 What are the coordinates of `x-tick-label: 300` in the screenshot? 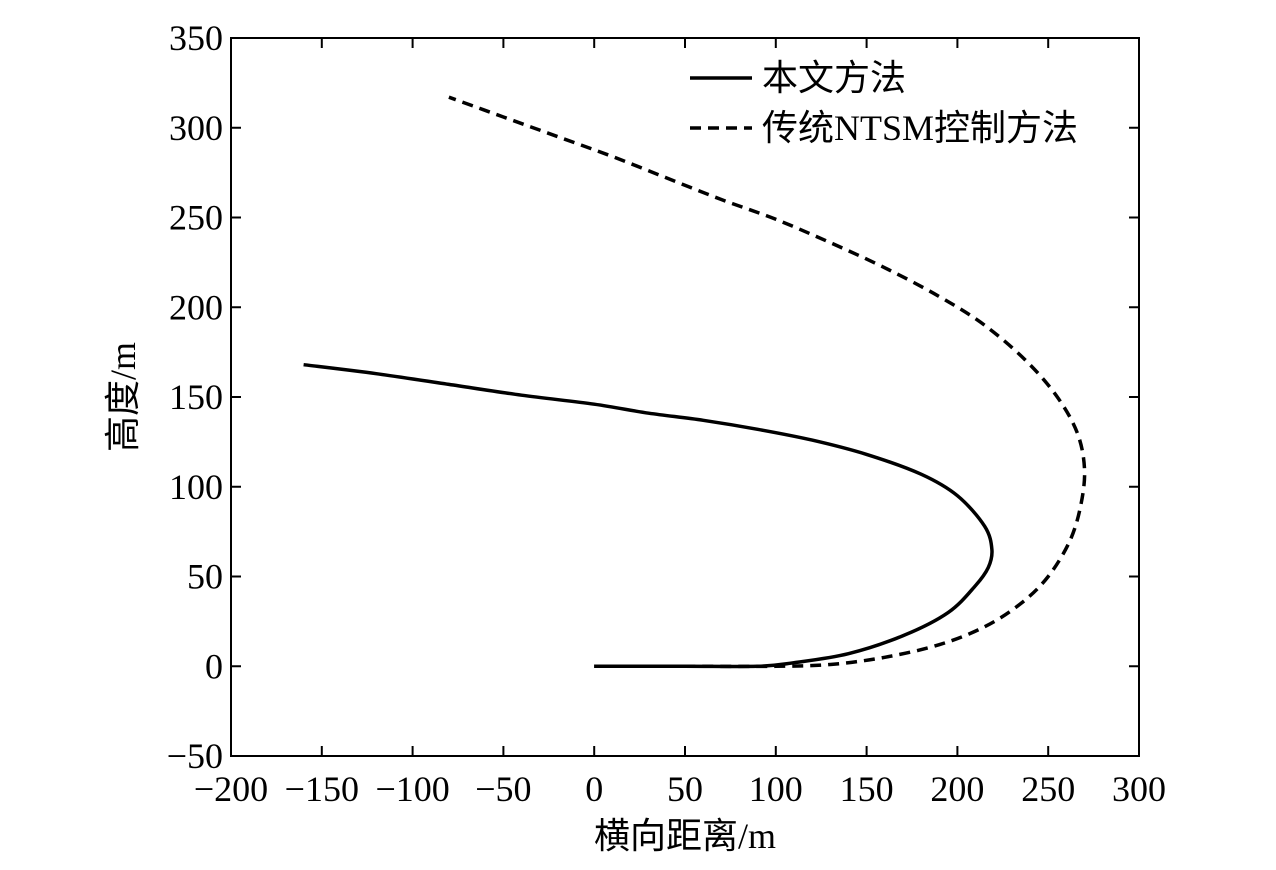 It's located at (1139, 789).